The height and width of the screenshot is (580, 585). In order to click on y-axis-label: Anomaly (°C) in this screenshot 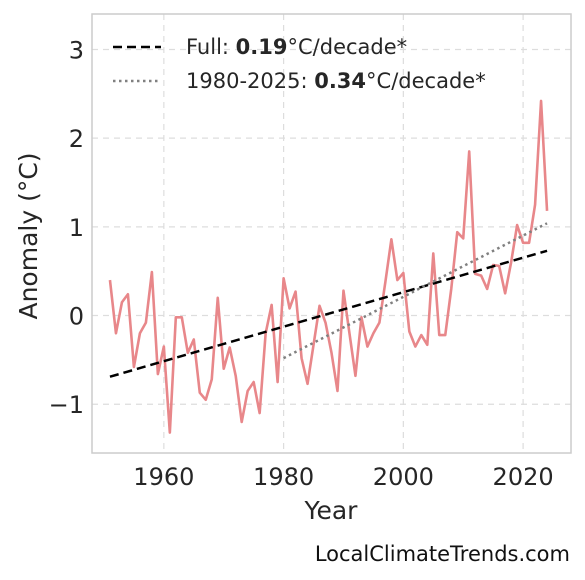, I will do `click(28, 235)`.